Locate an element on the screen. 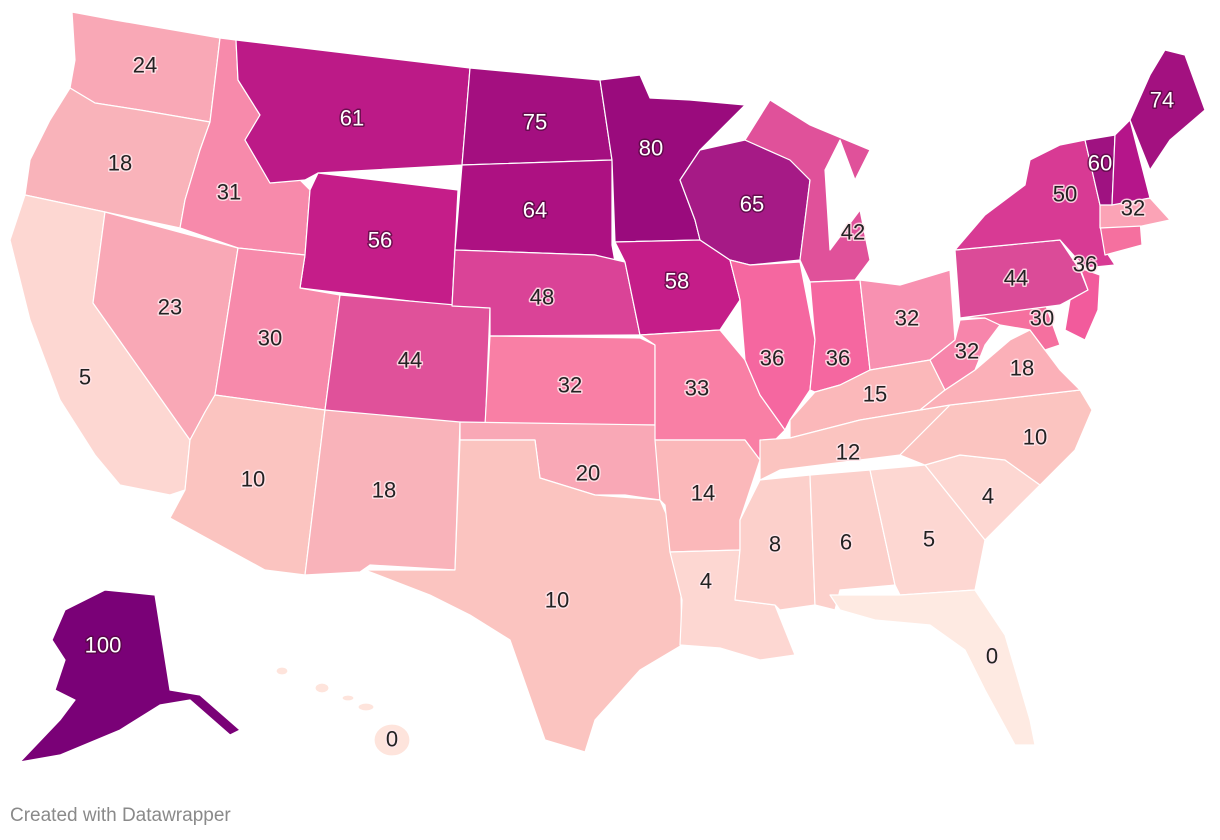 Image resolution: width=1220 pixels, height=840 pixels. label-ny: 50 is located at coordinates (1065, 194).